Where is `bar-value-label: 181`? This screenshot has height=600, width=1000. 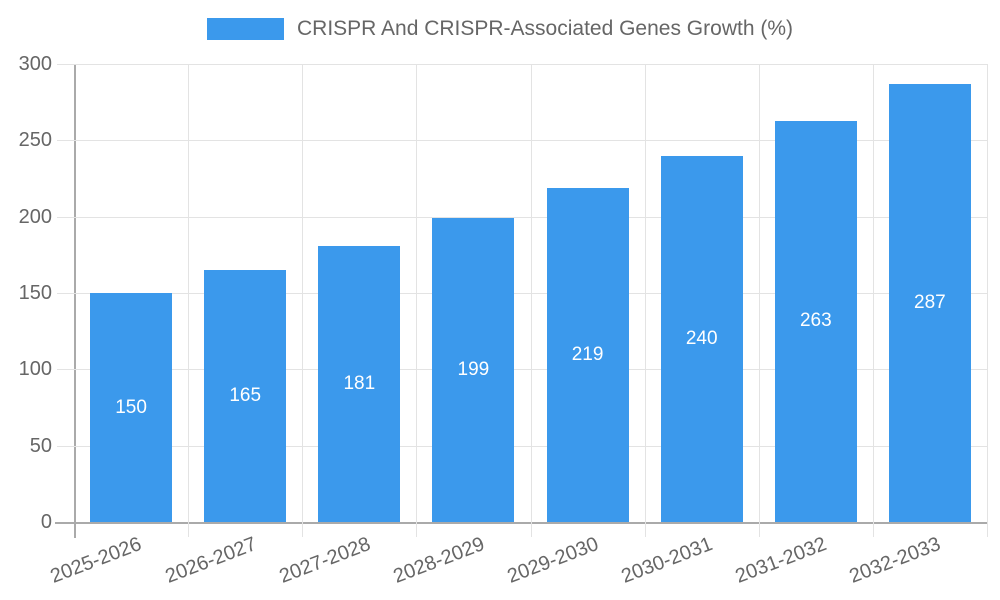
bar-value-label: 181 is located at coordinates (359, 383).